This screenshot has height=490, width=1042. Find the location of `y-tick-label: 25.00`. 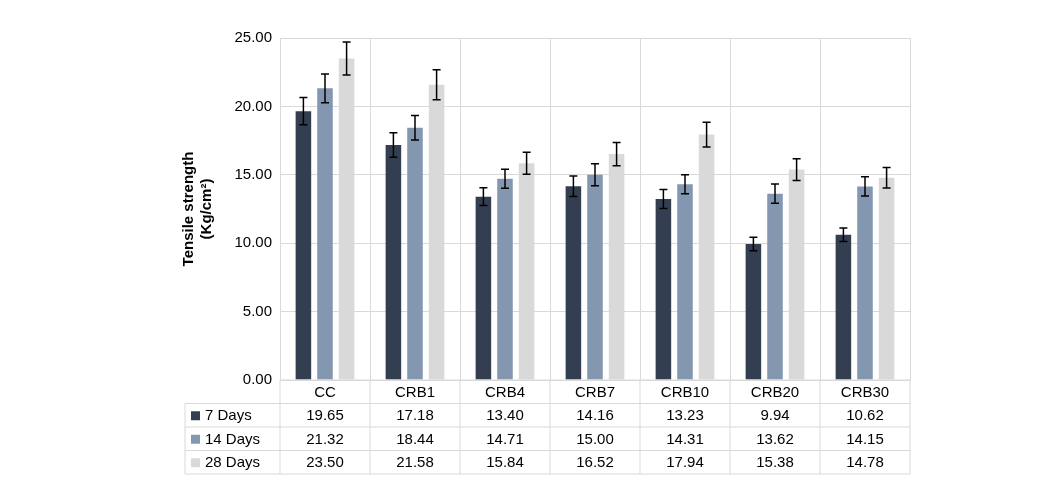

y-tick-label: 25.00 is located at coordinates (253, 37).